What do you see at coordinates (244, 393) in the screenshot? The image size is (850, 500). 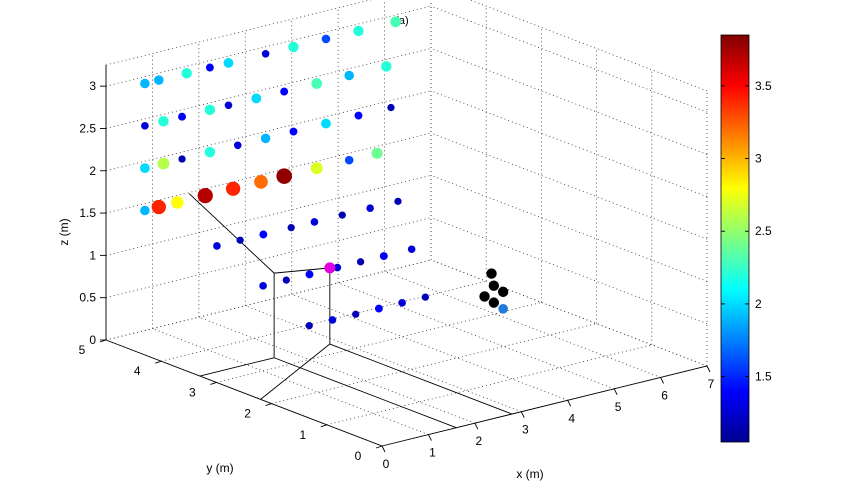 I see `y-axis-line` at bounding box center [244, 393].